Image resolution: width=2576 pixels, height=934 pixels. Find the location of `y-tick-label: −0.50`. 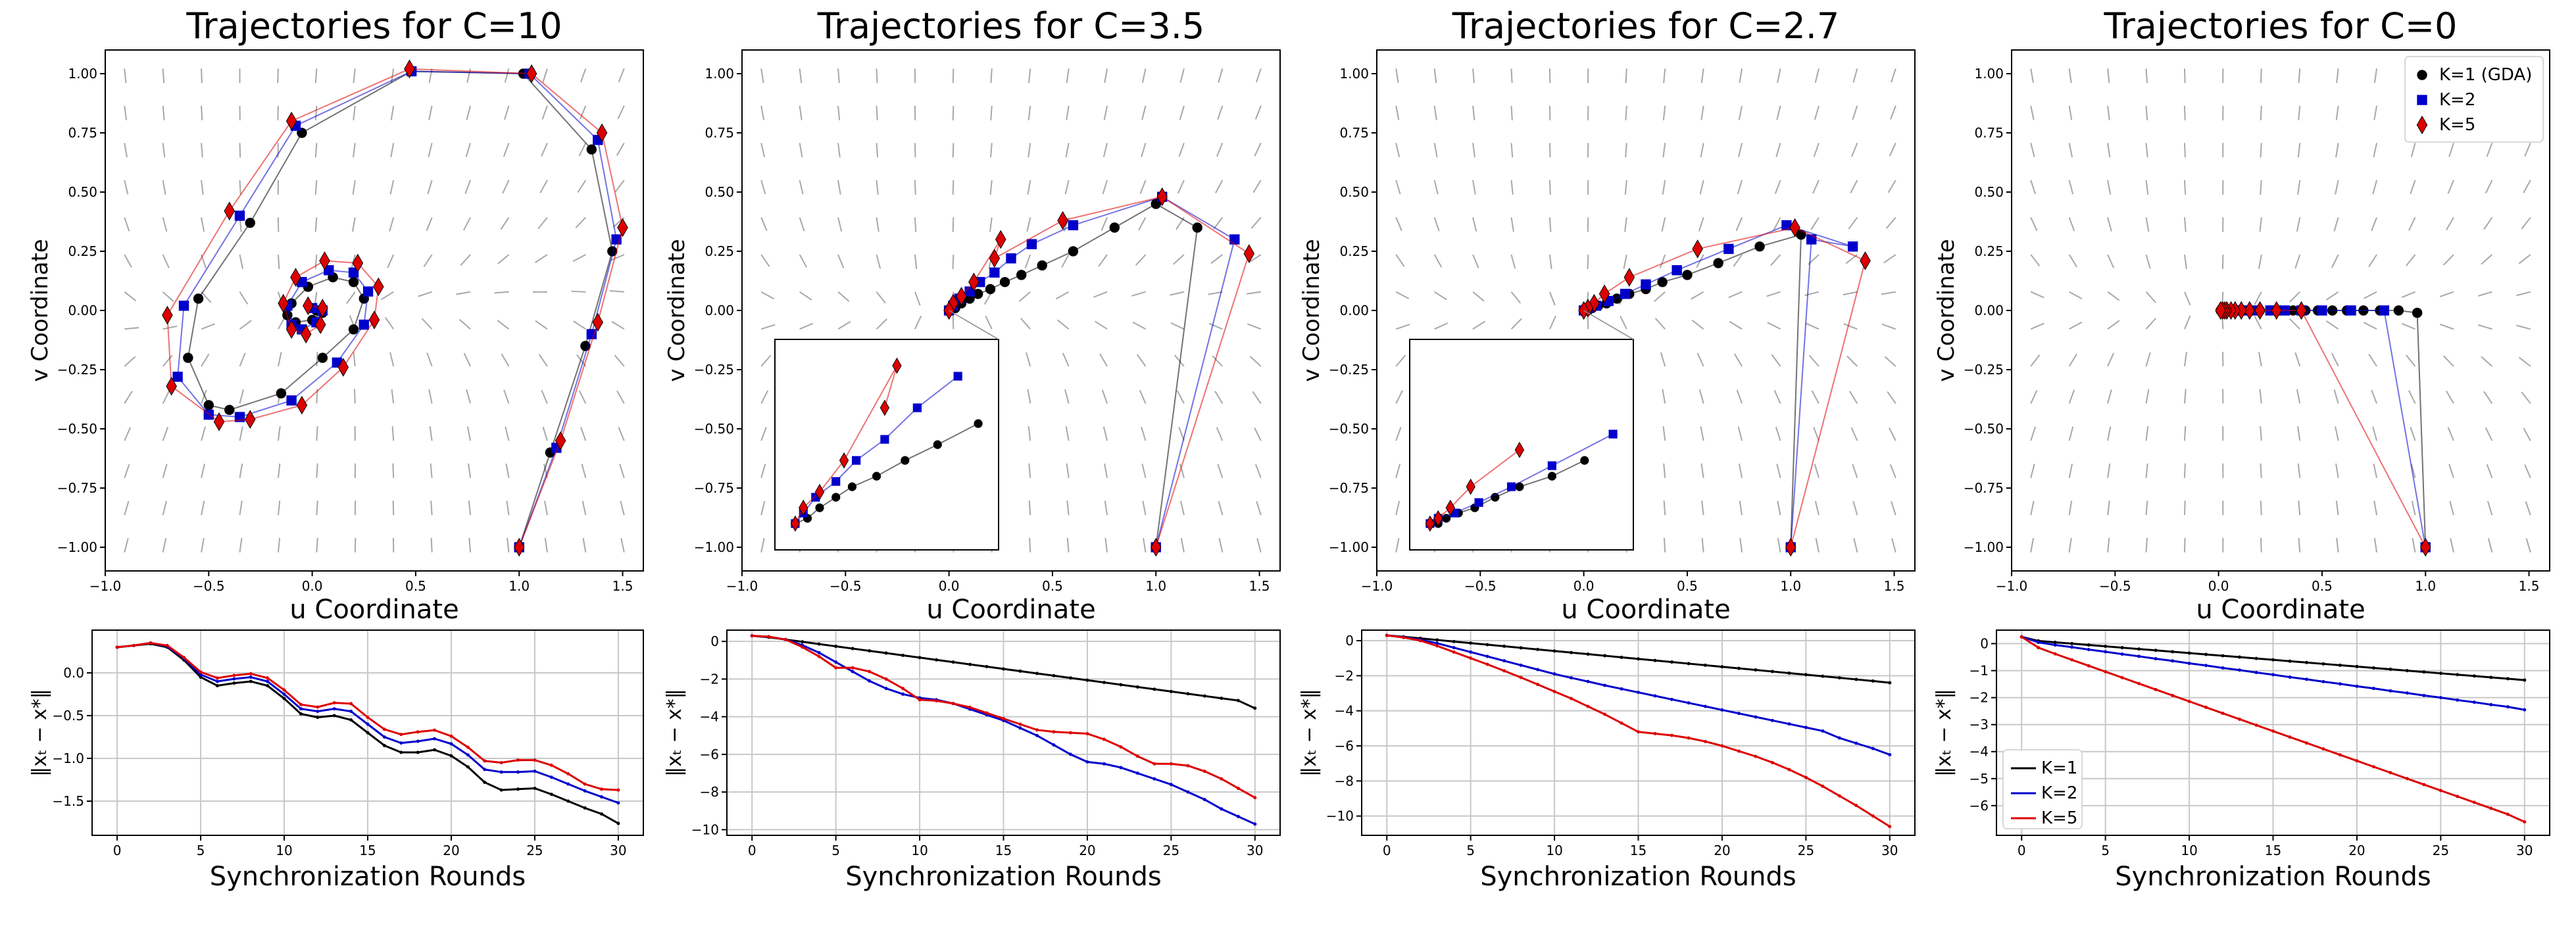

y-tick-label: −0.50 is located at coordinates (77, 429).